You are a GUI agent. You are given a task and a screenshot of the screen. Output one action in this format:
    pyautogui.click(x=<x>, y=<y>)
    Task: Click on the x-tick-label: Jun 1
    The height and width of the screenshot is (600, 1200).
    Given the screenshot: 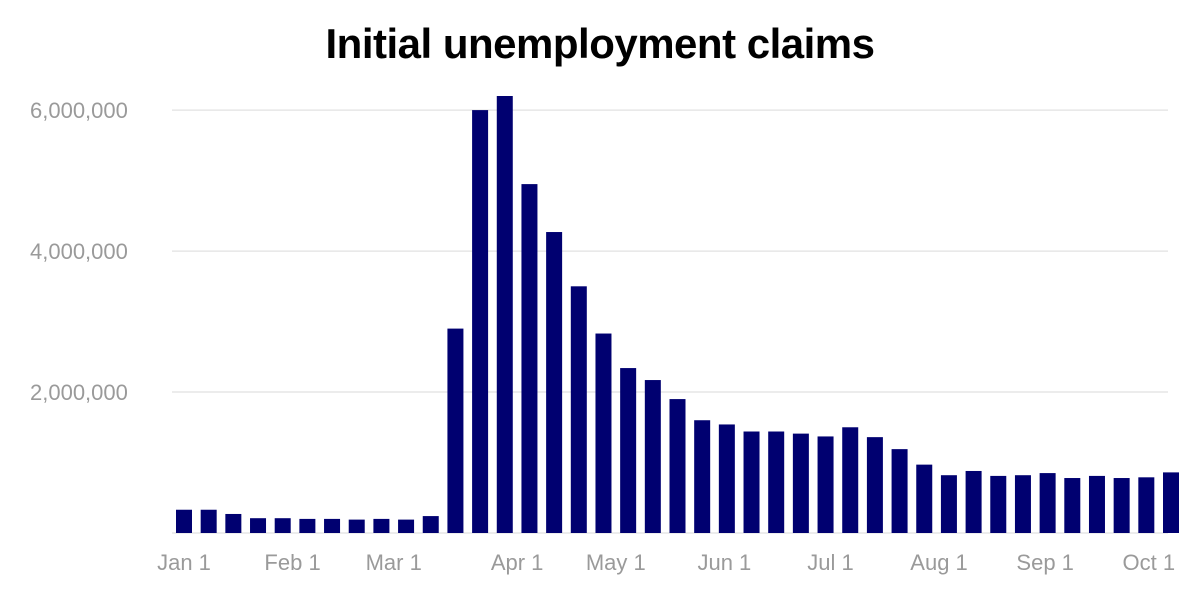 What is the action you would take?
    pyautogui.click(x=724, y=562)
    